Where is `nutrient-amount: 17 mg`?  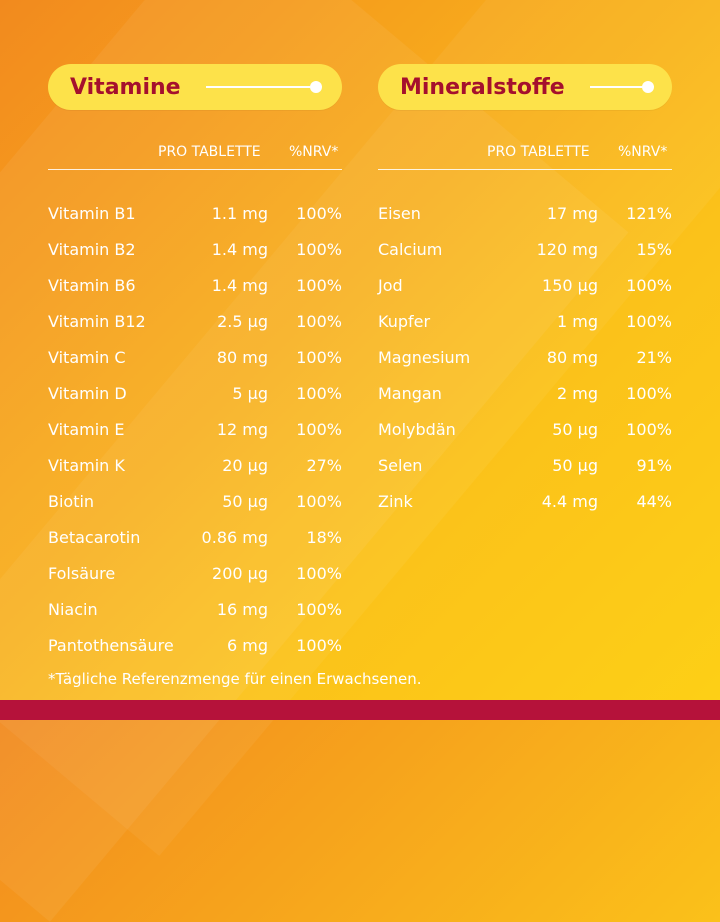 nutrient-amount: 17 mg is located at coordinates (572, 213).